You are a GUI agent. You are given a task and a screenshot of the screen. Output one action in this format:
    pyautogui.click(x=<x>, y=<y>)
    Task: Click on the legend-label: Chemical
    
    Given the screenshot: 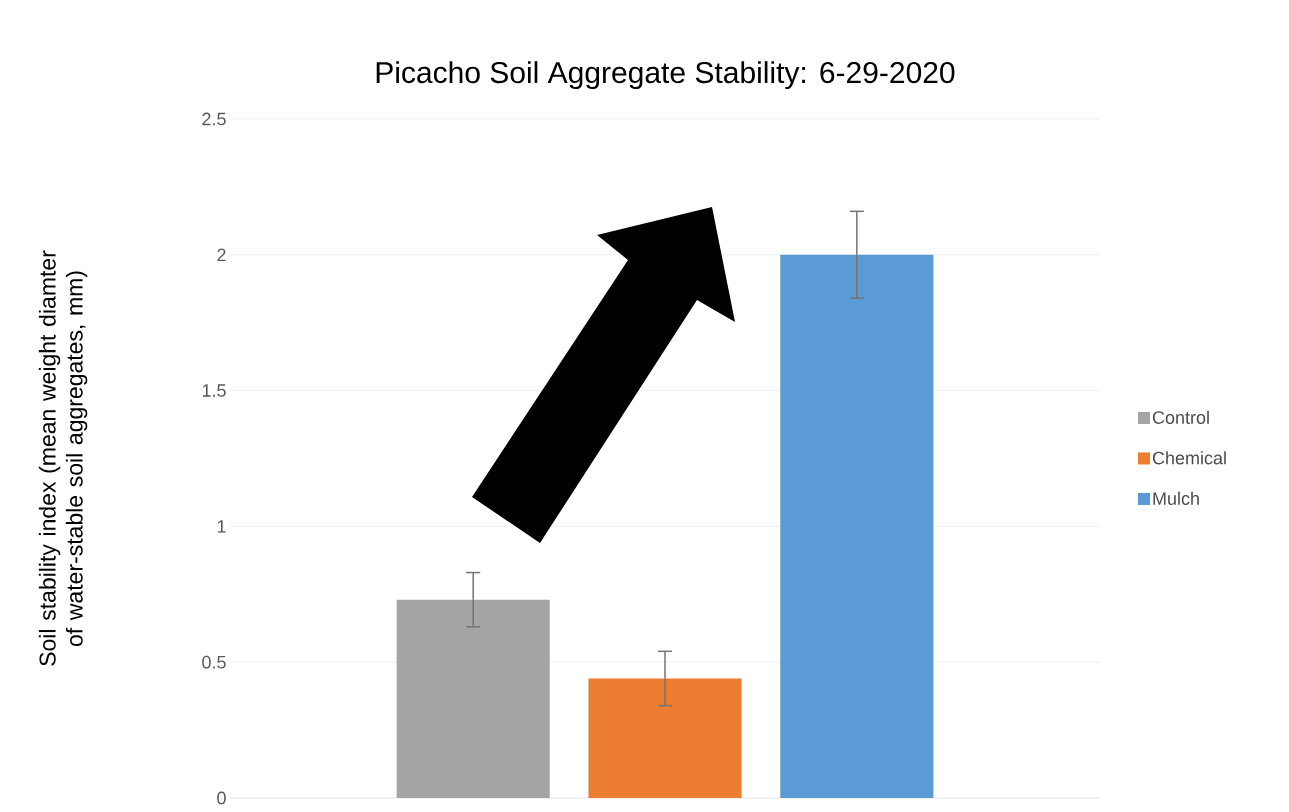 What is the action you would take?
    pyautogui.click(x=1189, y=458)
    